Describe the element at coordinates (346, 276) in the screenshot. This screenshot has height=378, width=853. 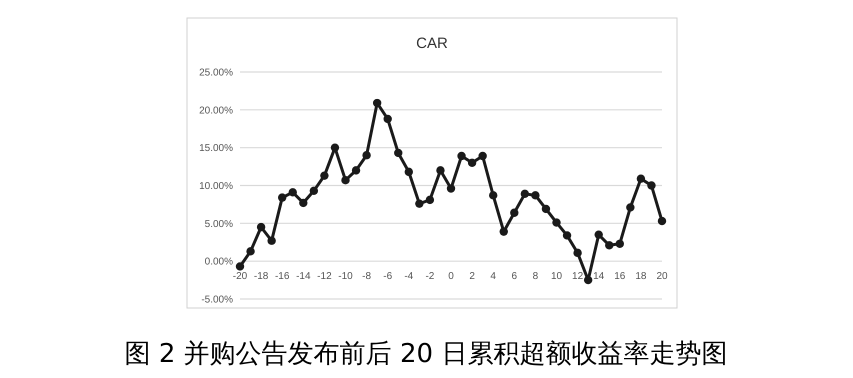
I see `x-tick-label: -10` at that location.